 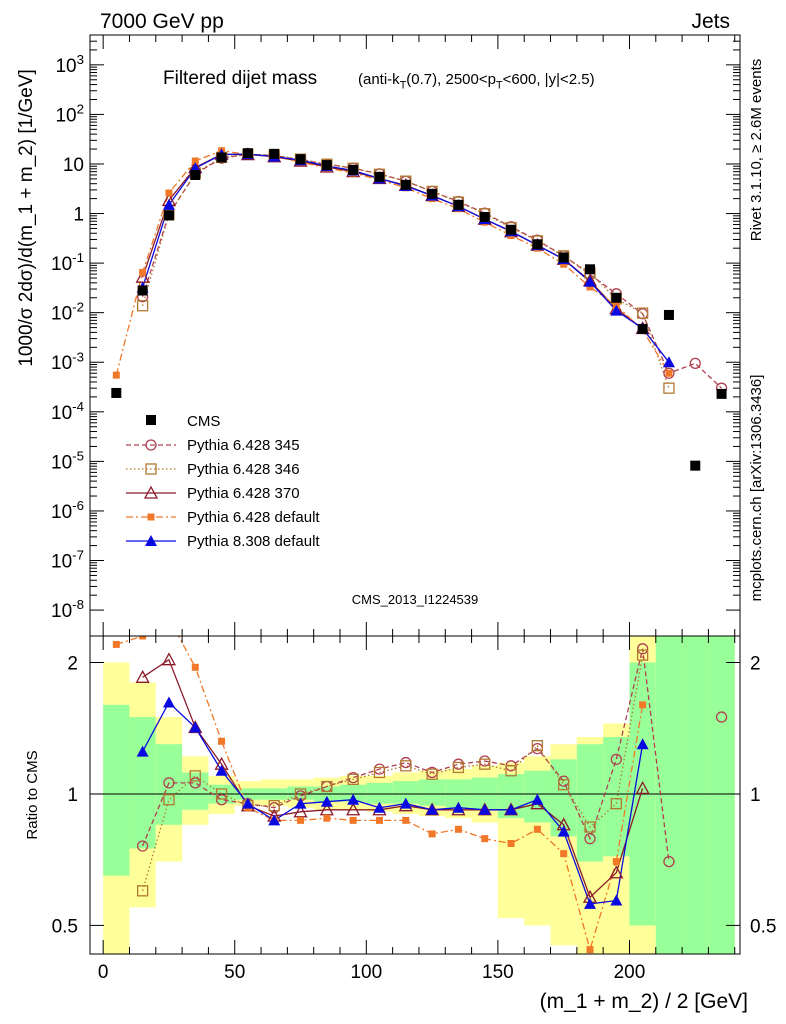 I want to click on y-tick-label: 10⁻³, so click(x=67, y=361).